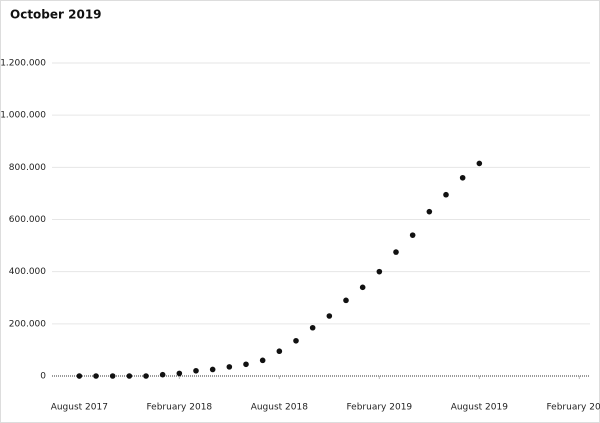  I want to click on x-tick-label: August 2019, so click(480, 408).